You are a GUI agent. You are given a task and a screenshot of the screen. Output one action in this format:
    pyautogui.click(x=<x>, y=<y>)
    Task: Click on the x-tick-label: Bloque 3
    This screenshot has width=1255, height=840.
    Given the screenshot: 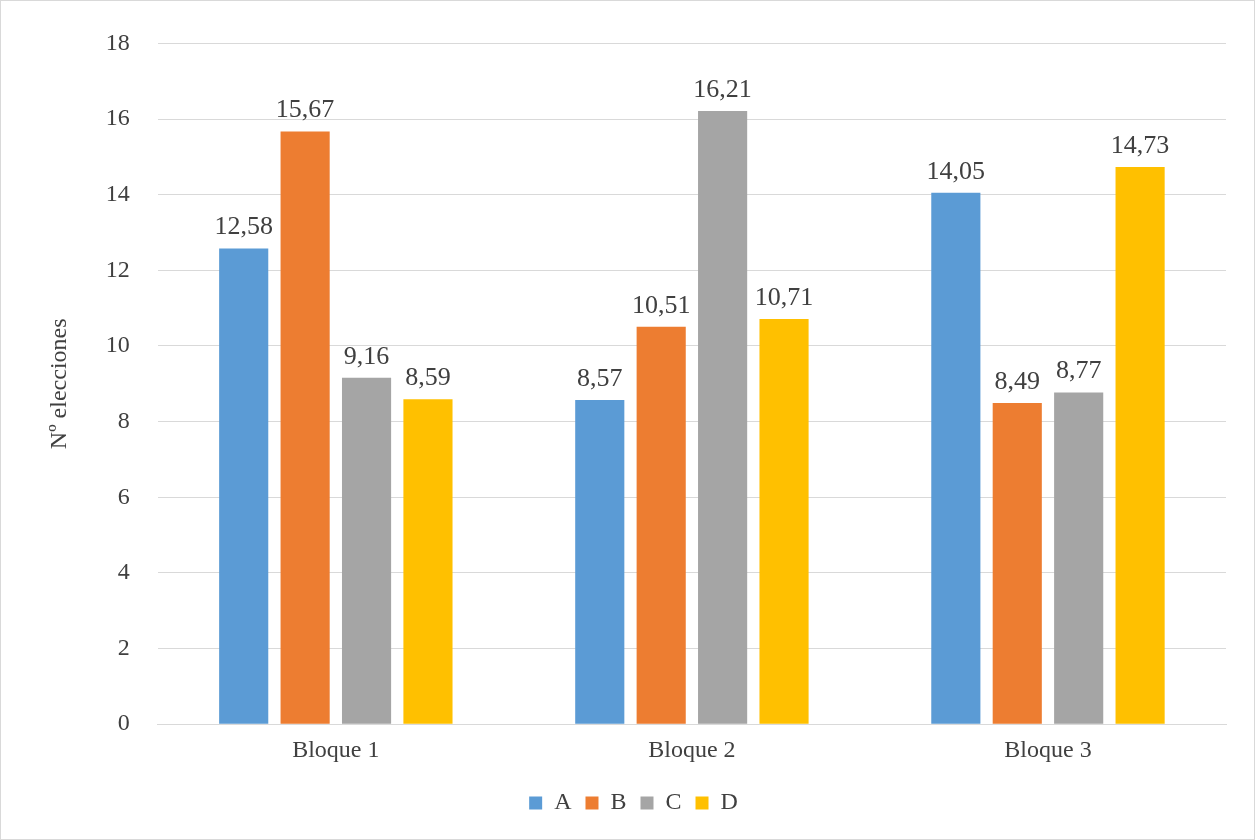 What is the action you would take?
    pyautogui.click(x=1048, y=748)
    